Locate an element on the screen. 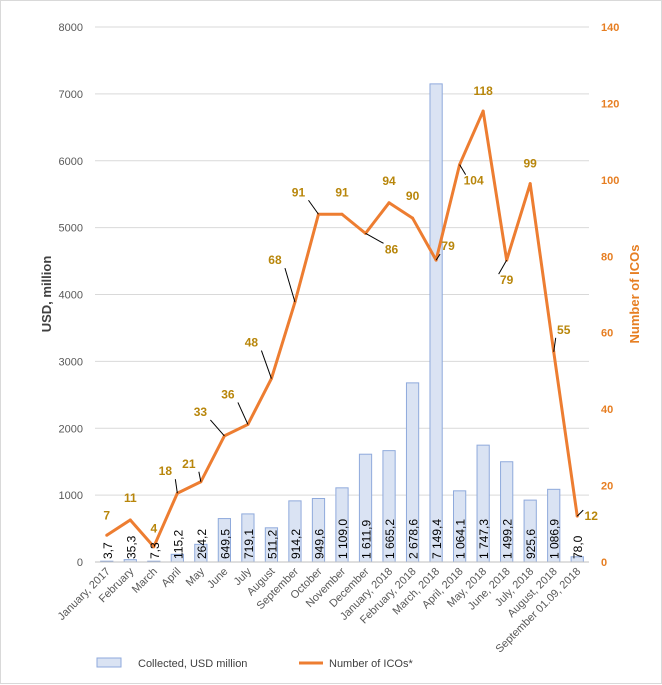 Image resolution: width=662 pixels, height=685 pixels. bar-label: 1 611,9 is located at coordinates (367, 539).